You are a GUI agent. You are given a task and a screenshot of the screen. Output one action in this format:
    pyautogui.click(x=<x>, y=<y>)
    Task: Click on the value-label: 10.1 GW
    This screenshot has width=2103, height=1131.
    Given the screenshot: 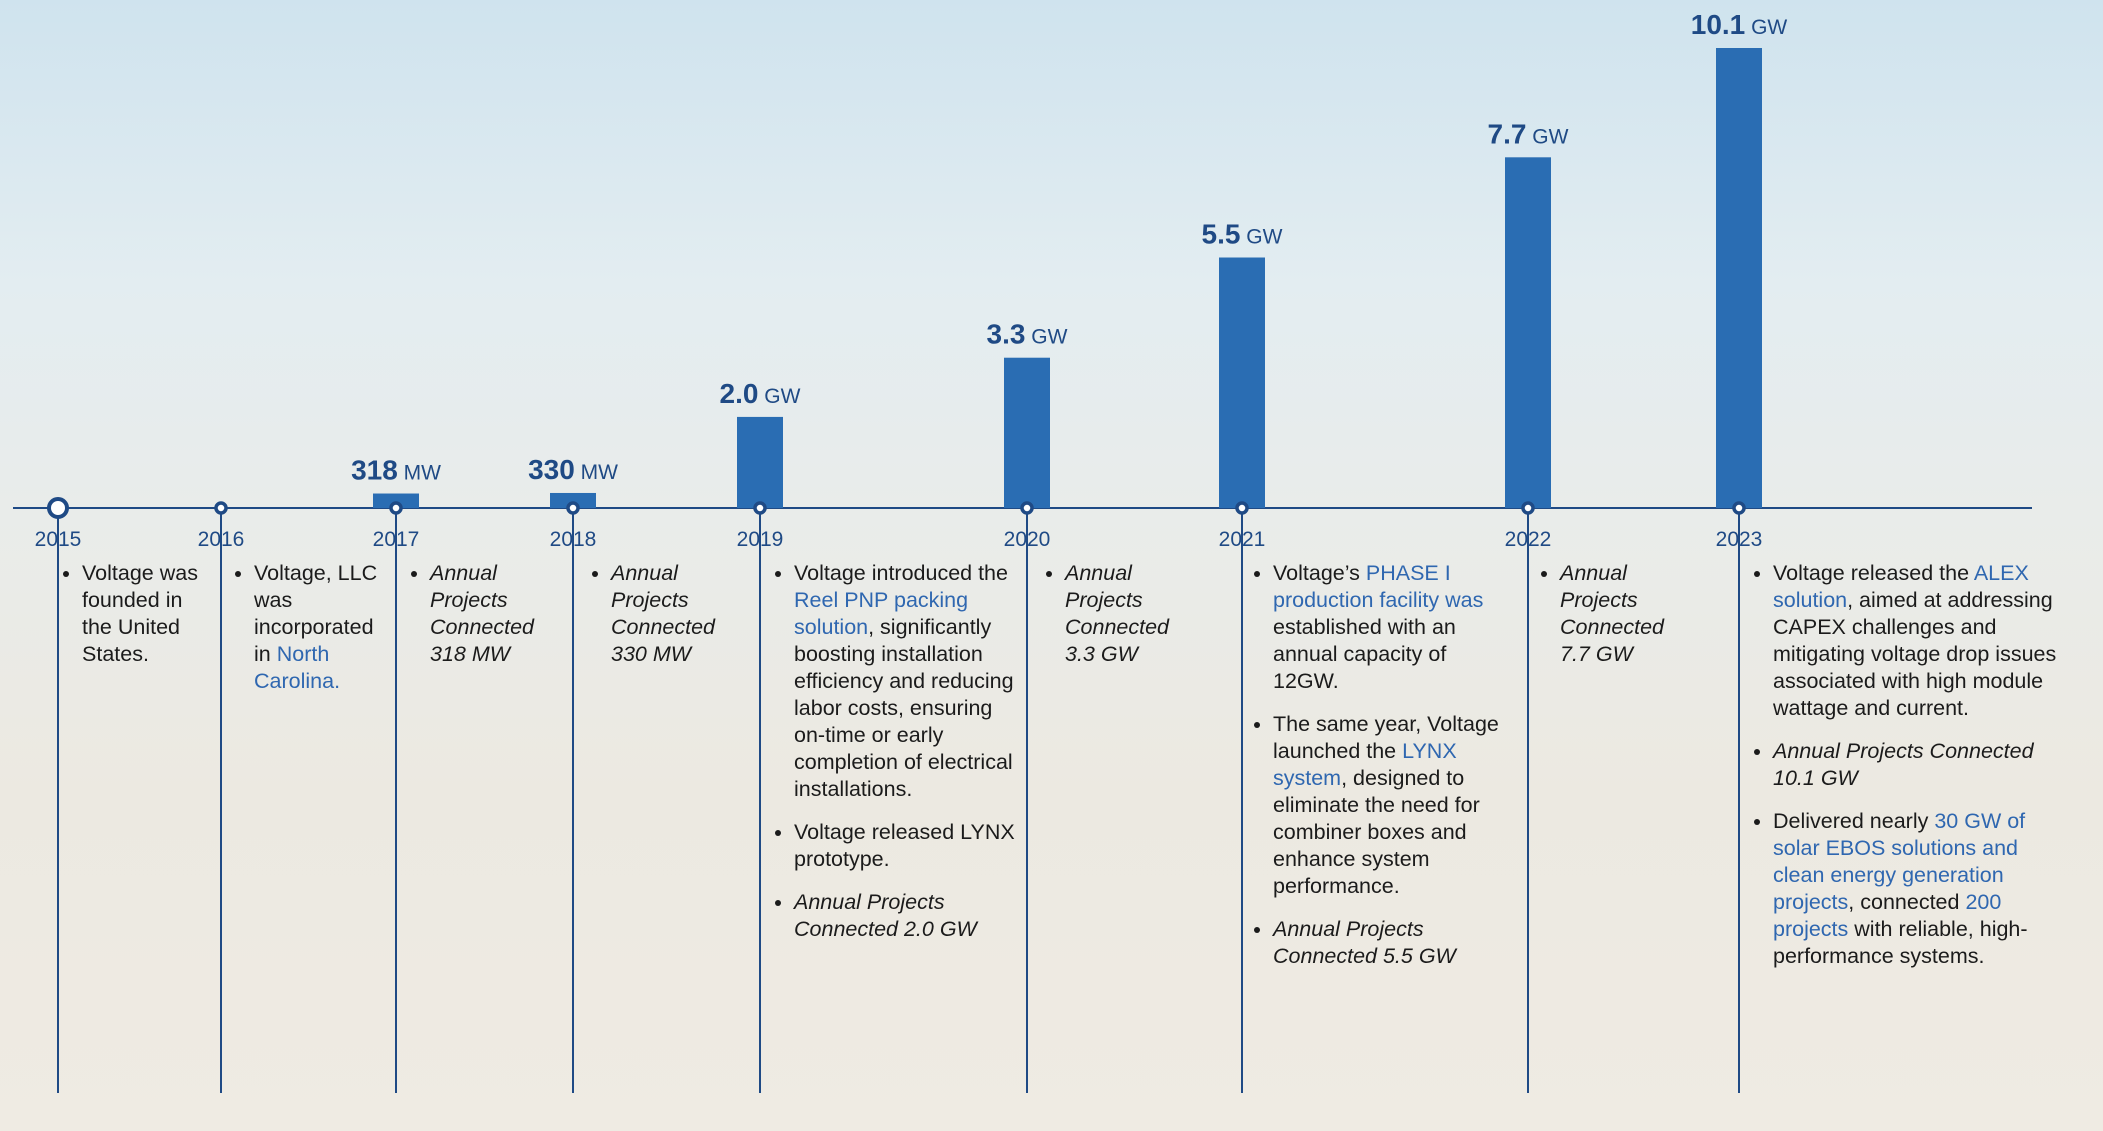 What is the action you would take?
    pyautogui.click(x=1739, y=24)
    